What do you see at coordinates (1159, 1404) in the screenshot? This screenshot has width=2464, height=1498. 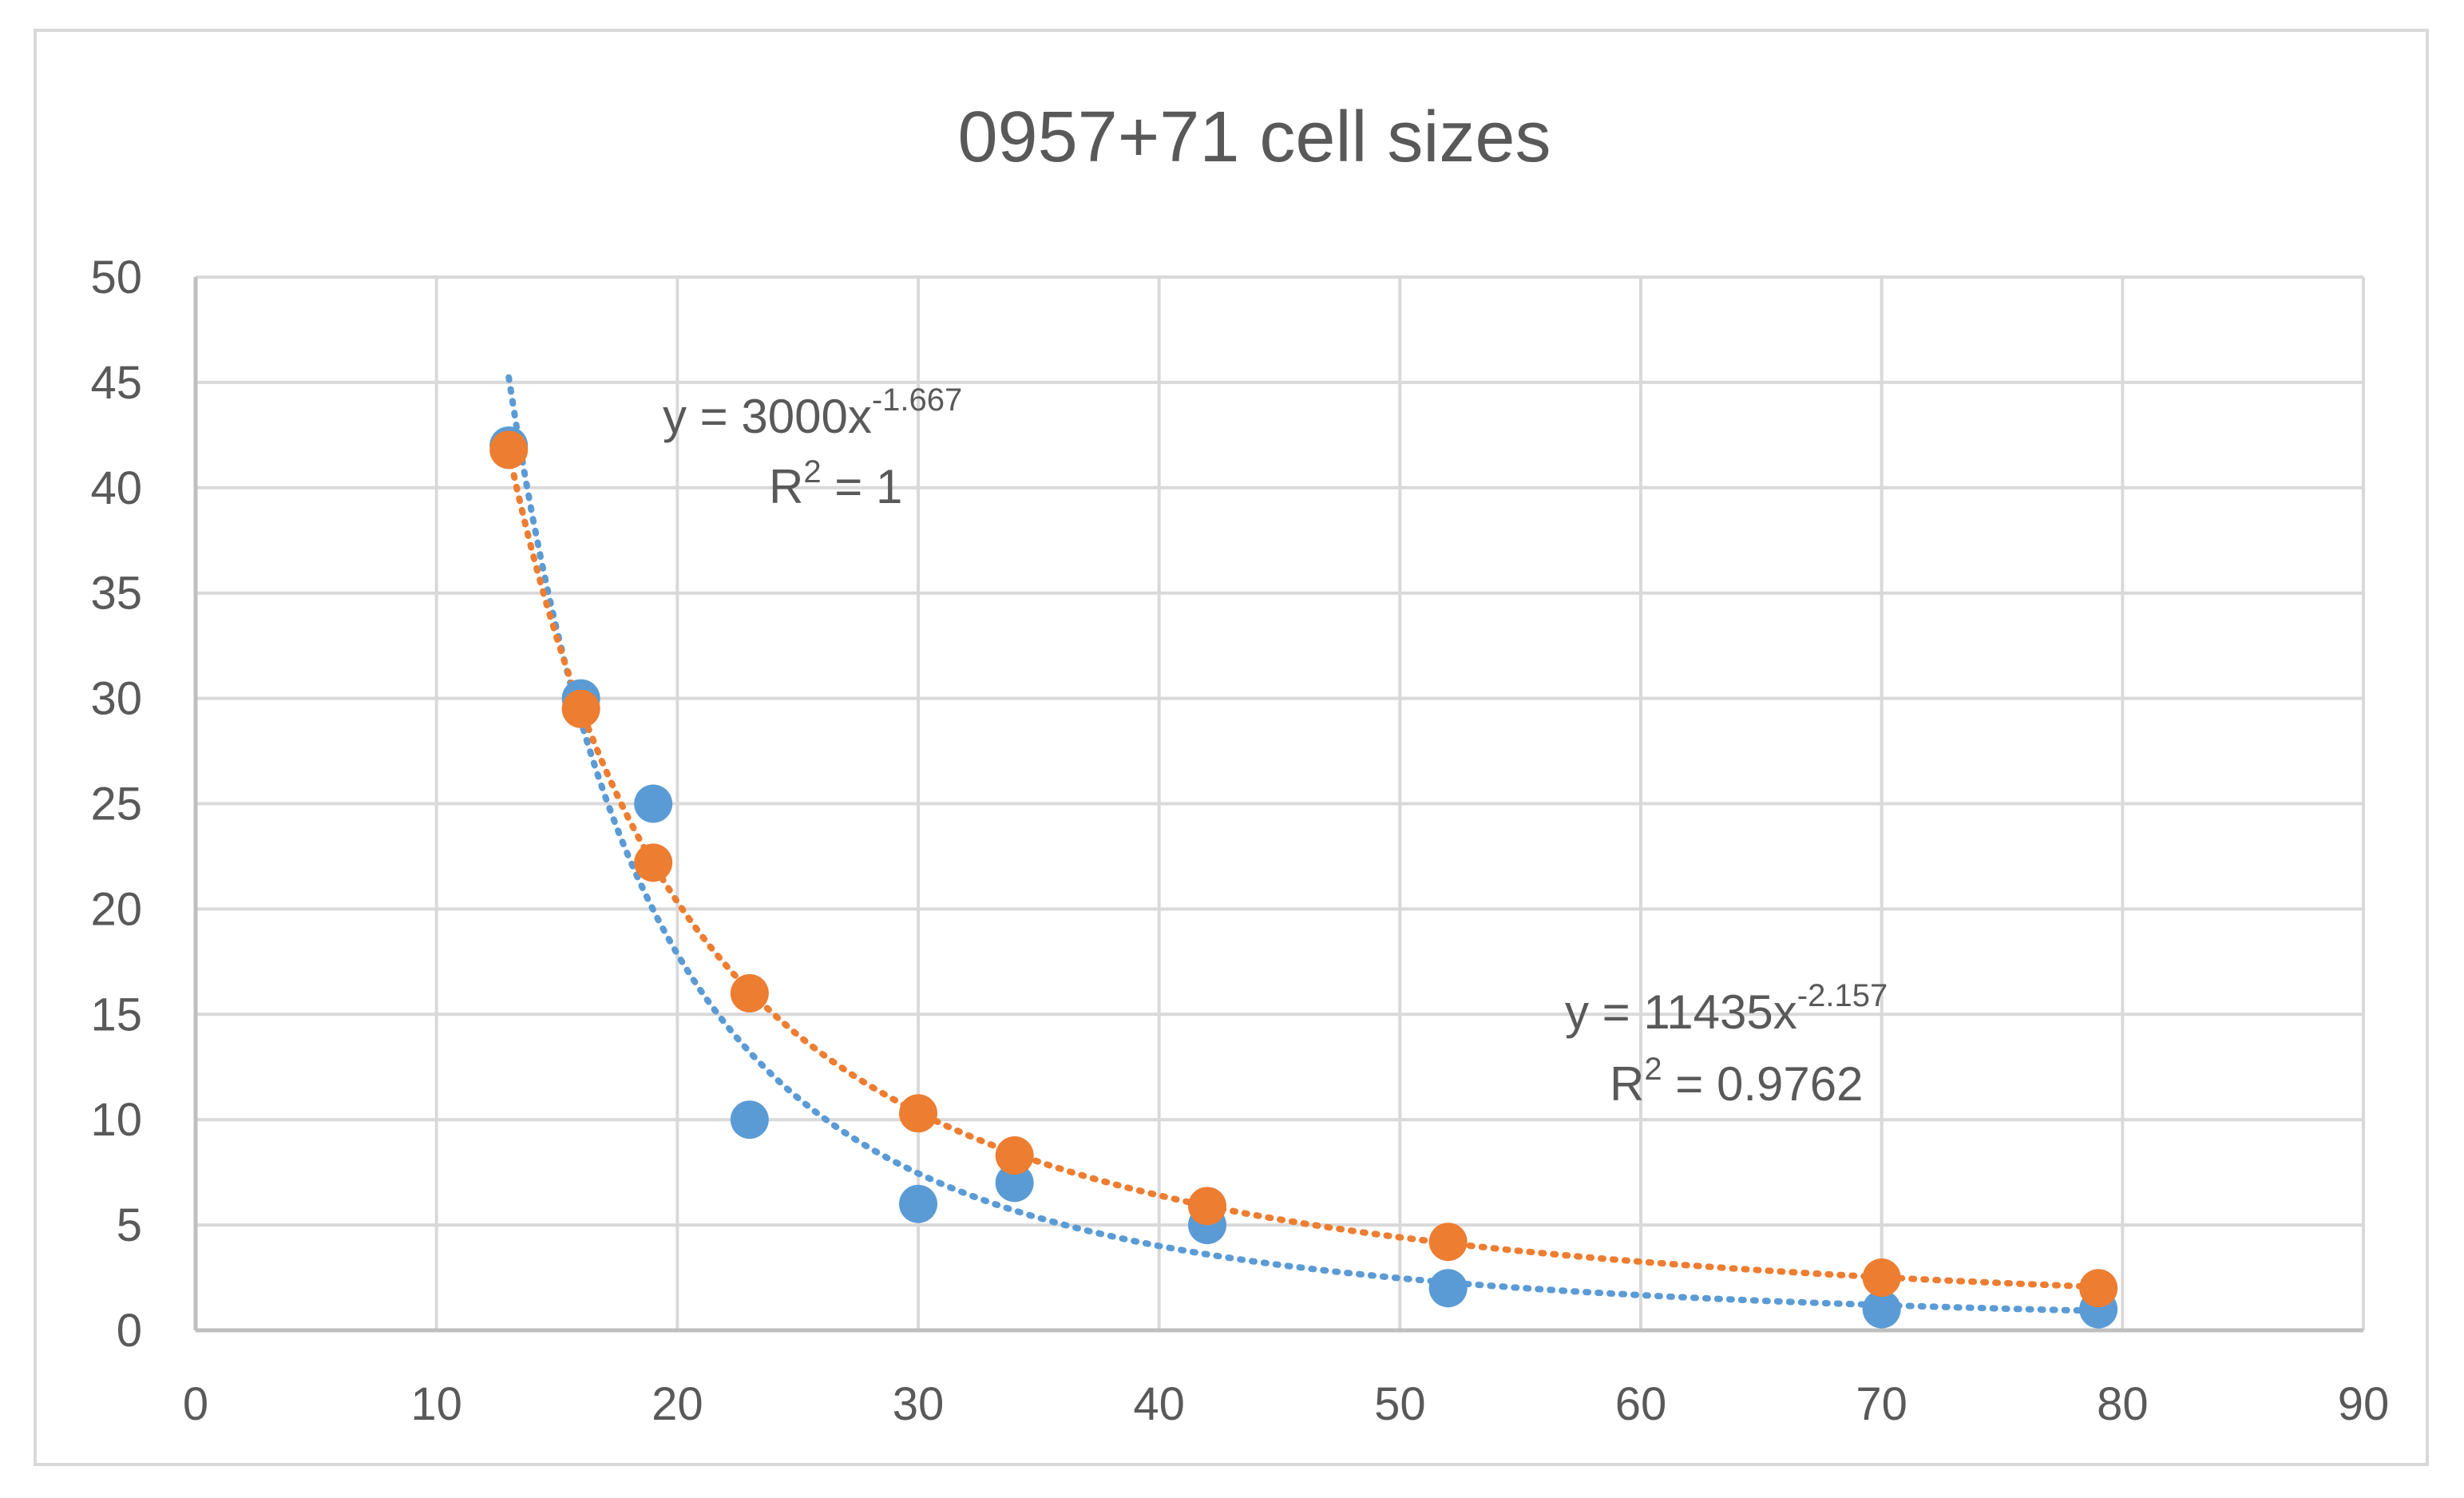 I see `x-tick-label: 40` at bounding box center [1159, 1404].